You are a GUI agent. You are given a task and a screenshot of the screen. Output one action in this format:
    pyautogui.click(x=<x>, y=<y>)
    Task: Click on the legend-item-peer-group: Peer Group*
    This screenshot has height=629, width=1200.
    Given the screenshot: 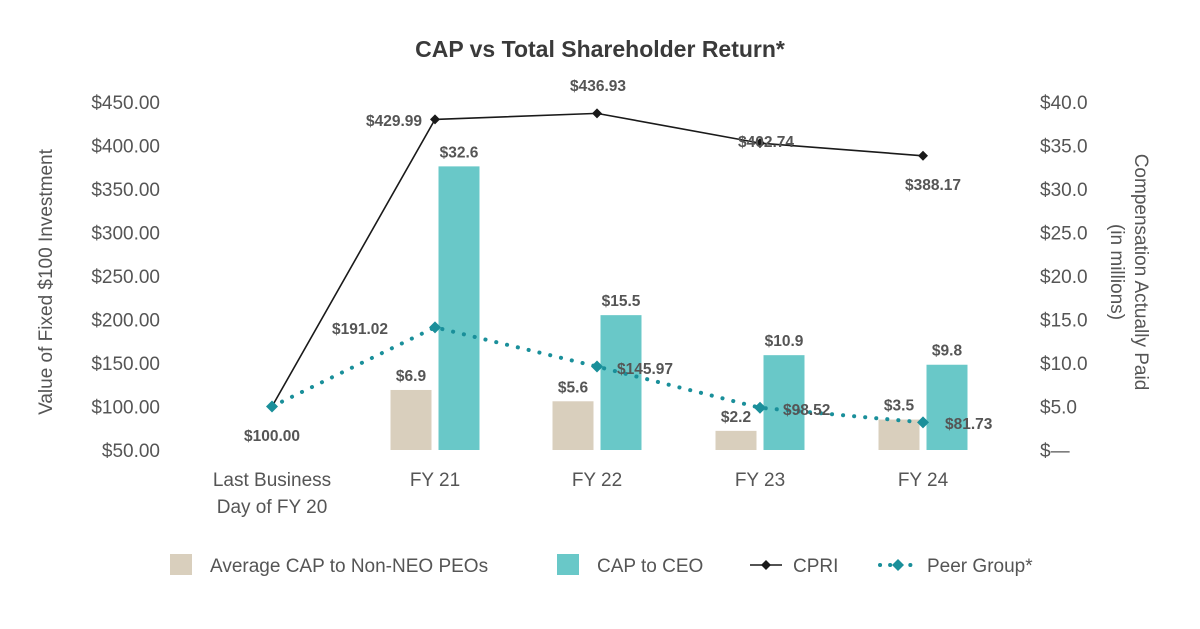 What is the action you would take?
    pyautogui.click(x=955, y=566)
    